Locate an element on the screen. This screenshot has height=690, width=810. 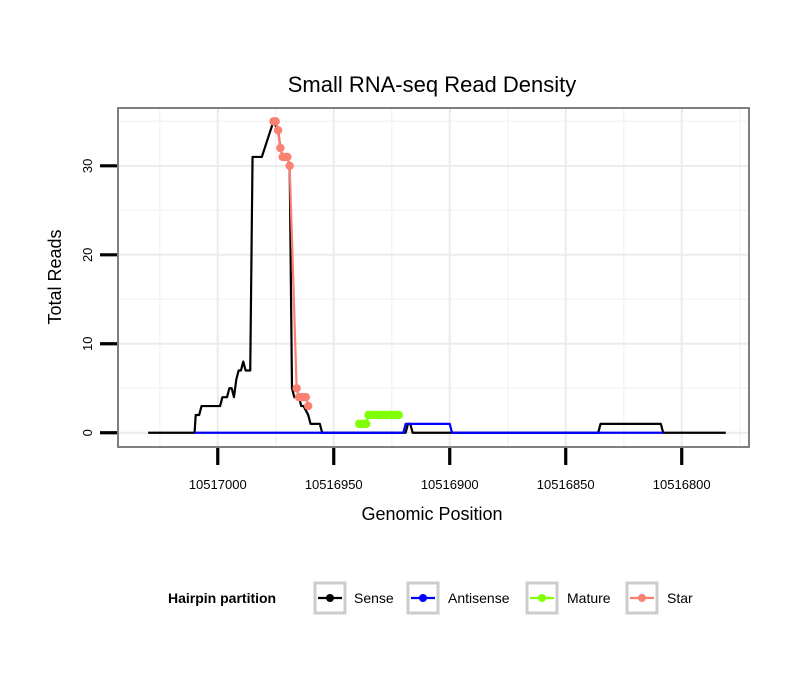
x-tick-label: 10517000 is located at coordinates (218, 484).